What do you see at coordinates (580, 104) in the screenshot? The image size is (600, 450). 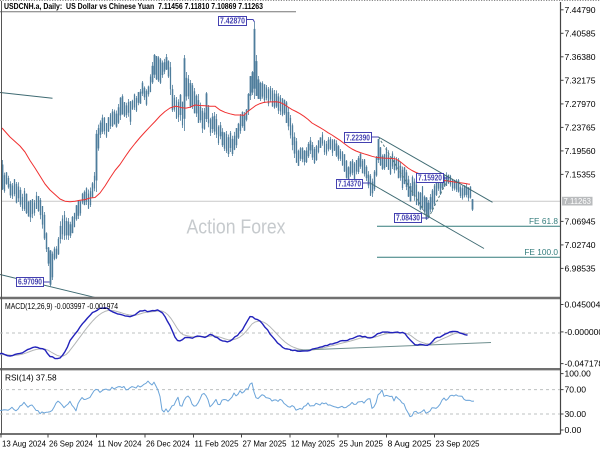 I see `svg-text: 7.27970` at bounding box center [580, 104].